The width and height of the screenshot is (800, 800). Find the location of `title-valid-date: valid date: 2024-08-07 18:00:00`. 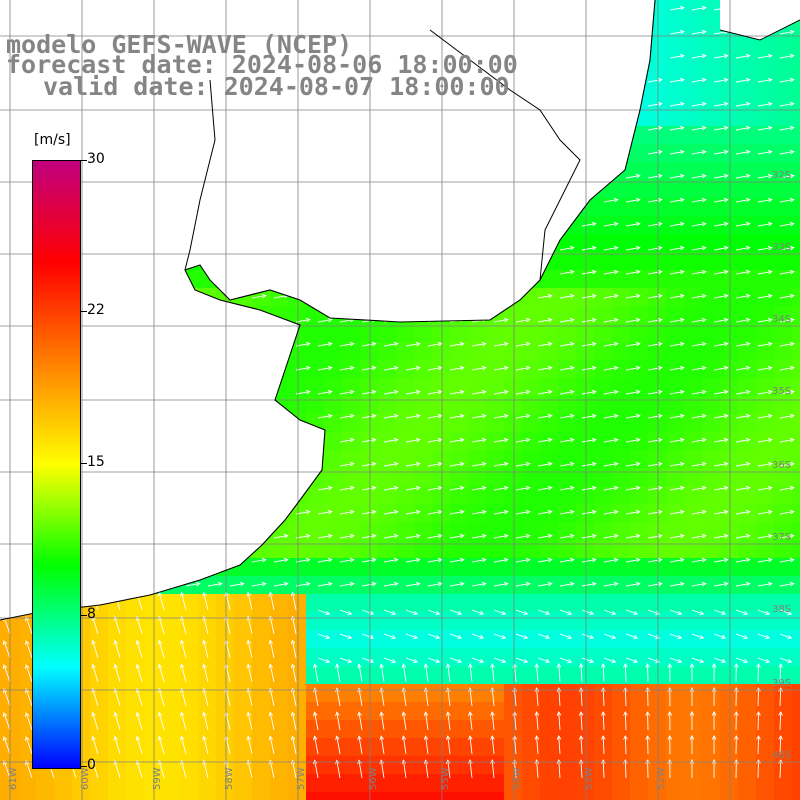

title-valid-date: valid date: 2024-08-07 18:00:00 is located at coordinates (276, 86).